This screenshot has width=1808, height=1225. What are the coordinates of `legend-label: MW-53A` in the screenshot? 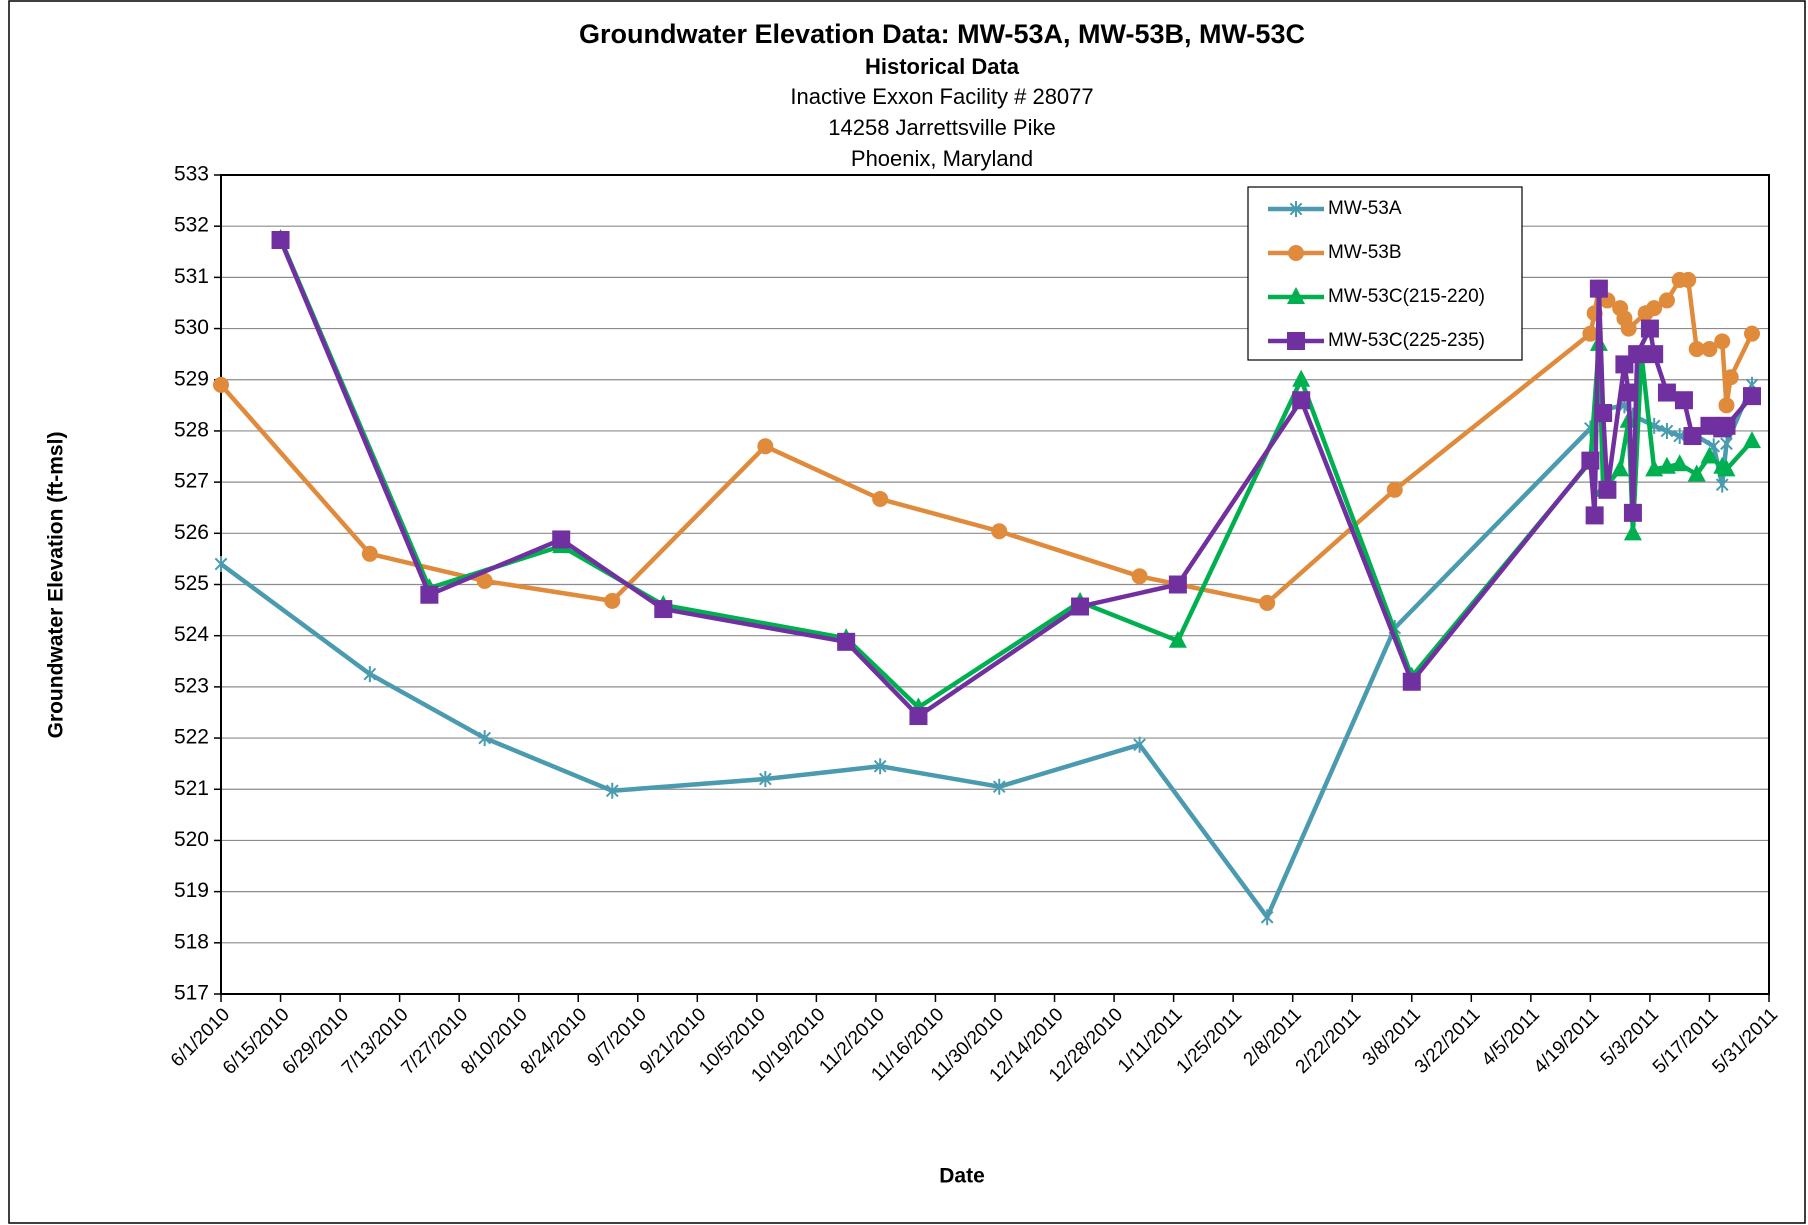 It's located at (1365, 208).